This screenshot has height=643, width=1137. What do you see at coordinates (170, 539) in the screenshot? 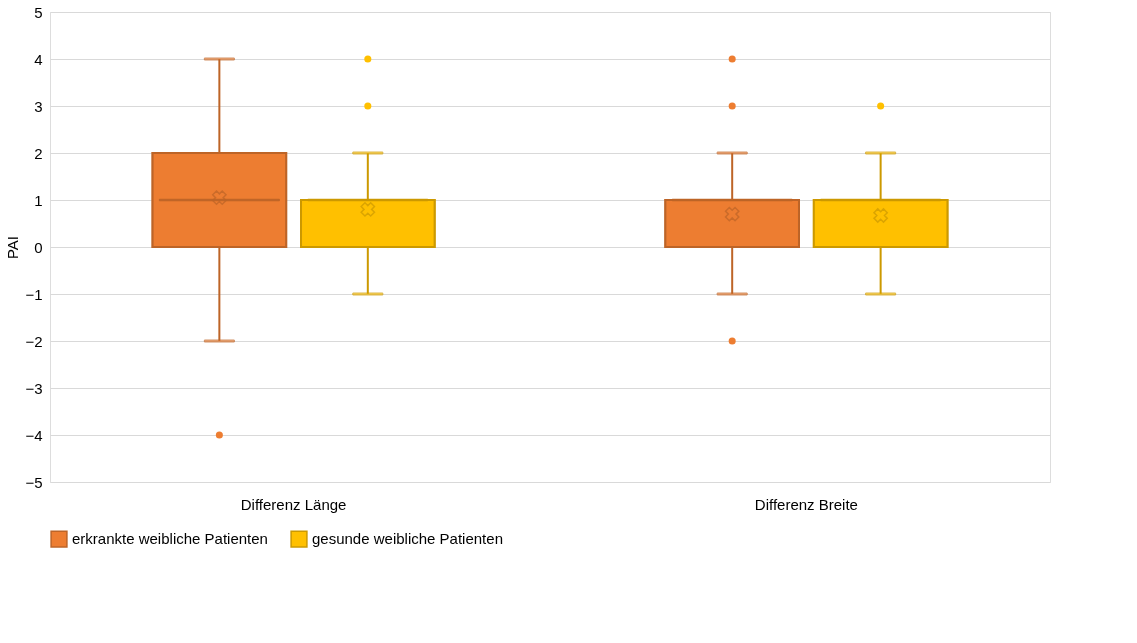
I see `legend-label: erkrankte weibliche Patienten` at bounding box center [170, 539].